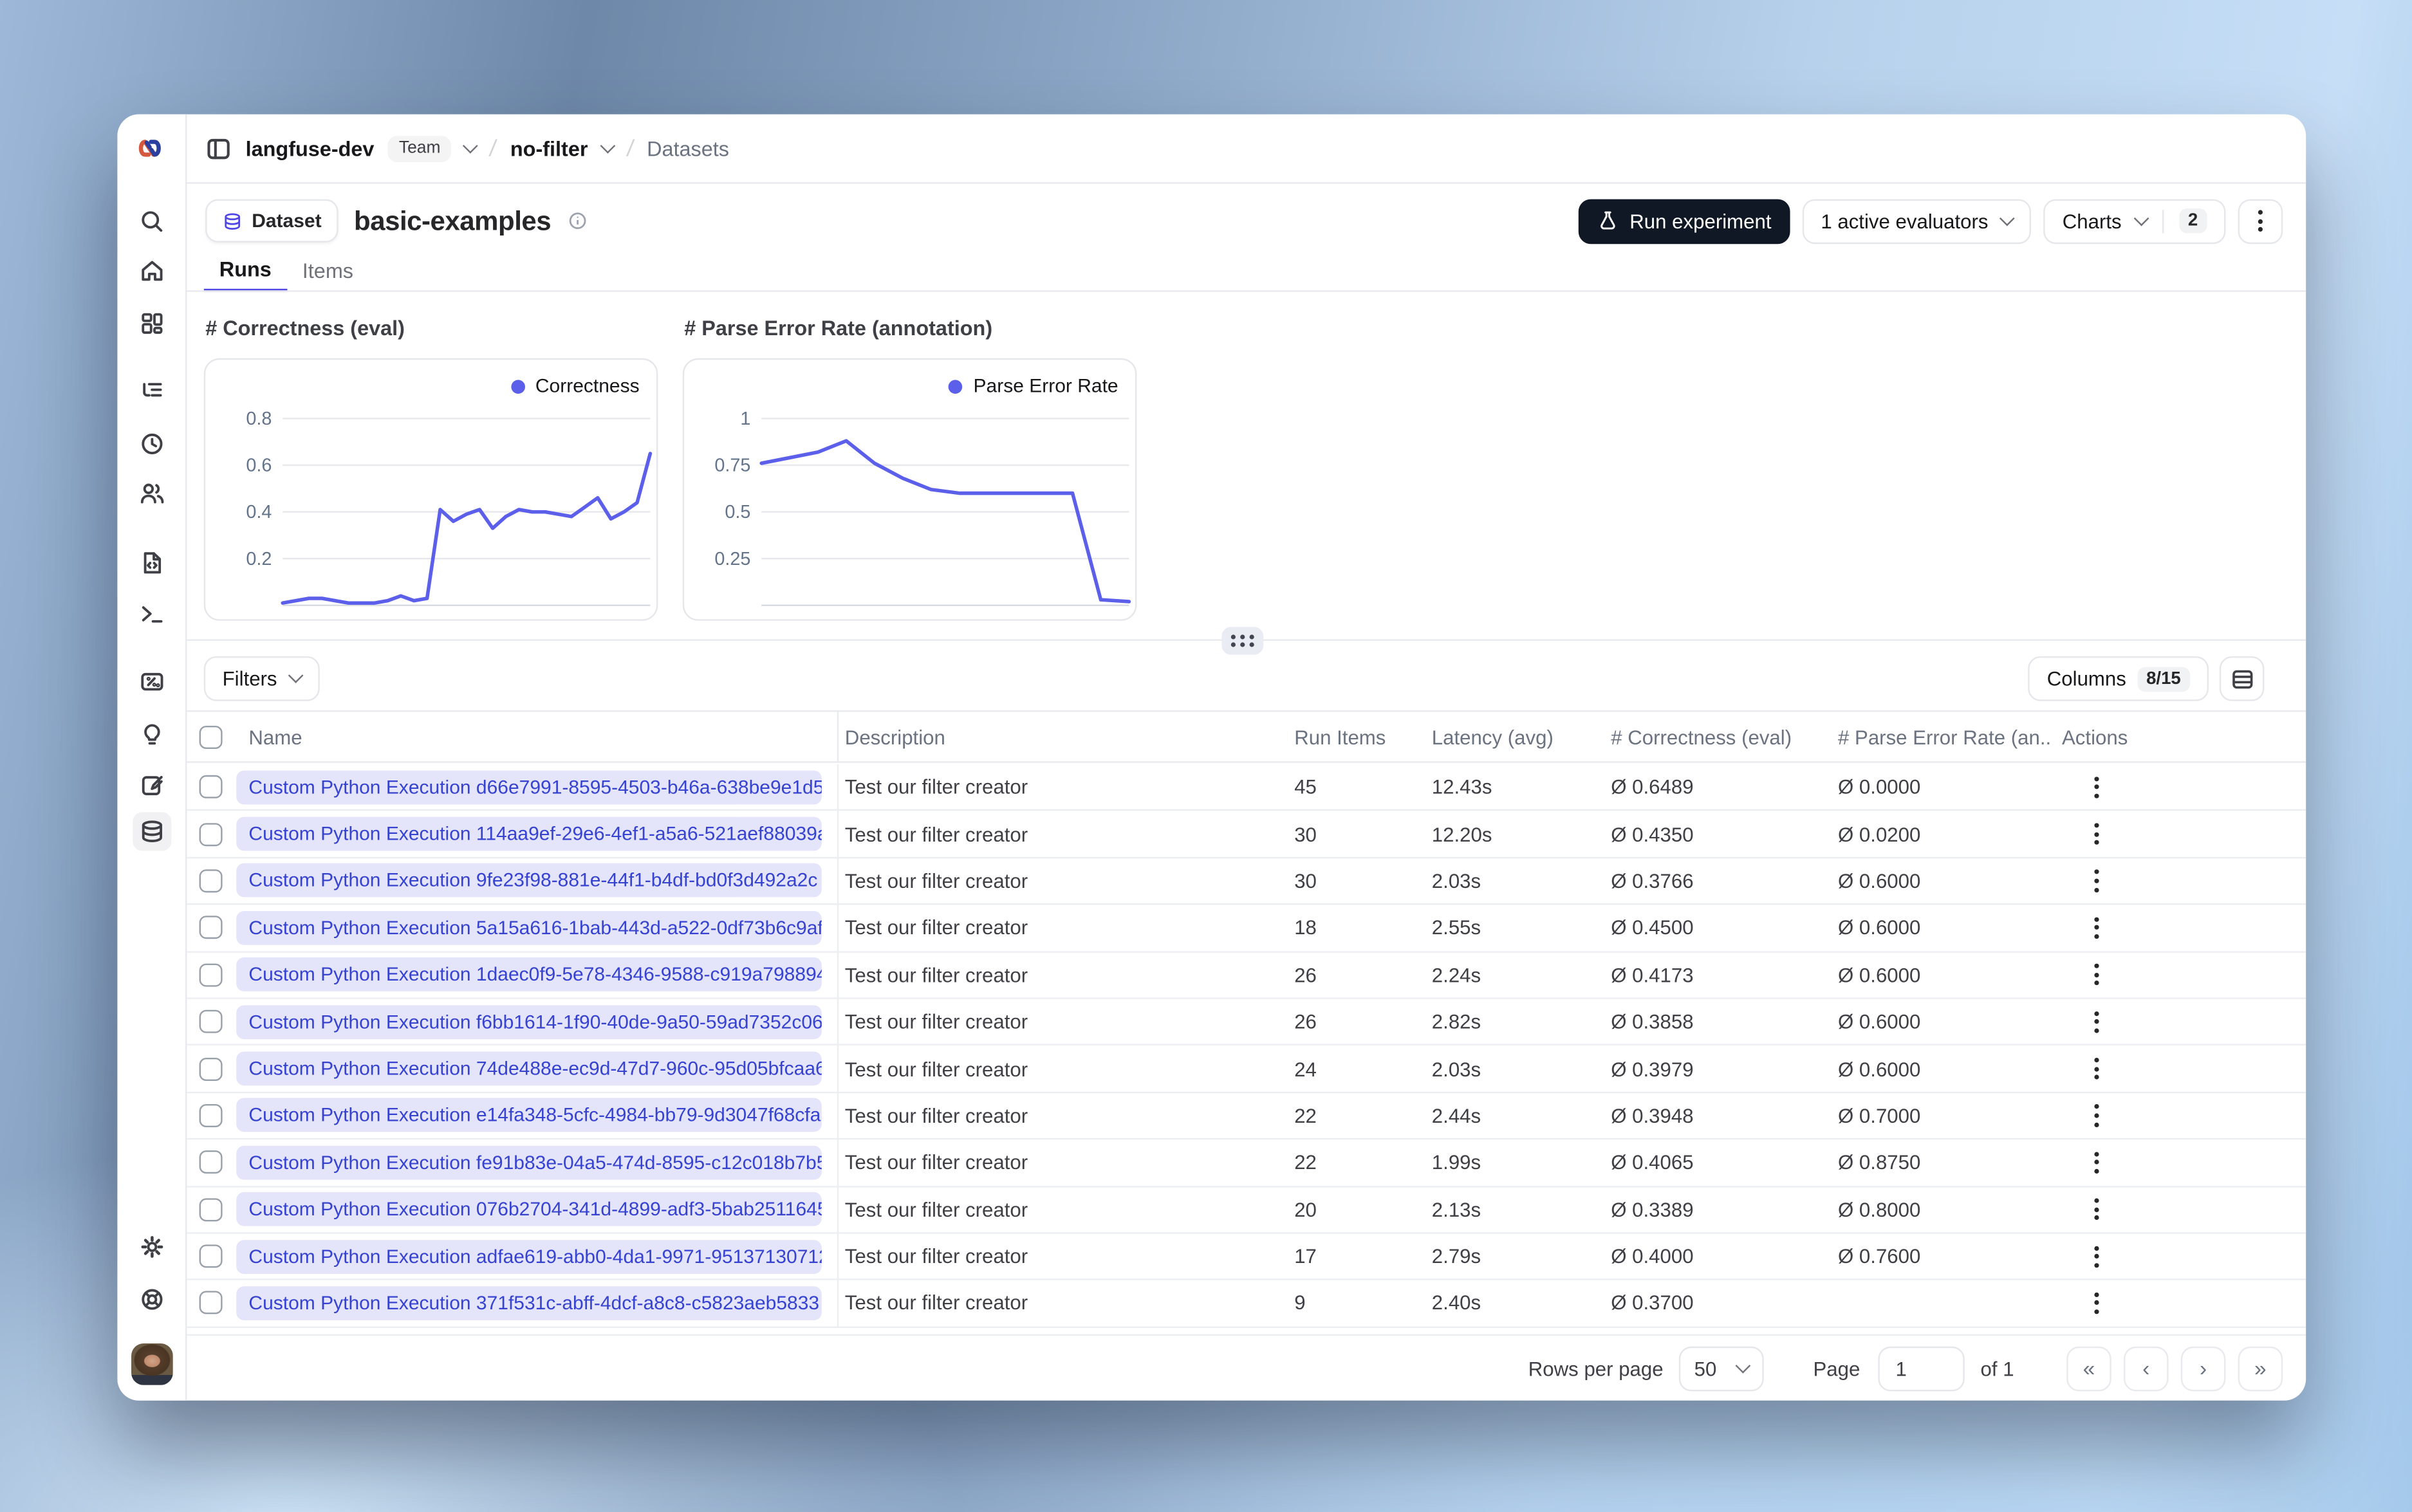 The height and width of the screenshot is (1512, 2412). I want to click on more-actions-button, so click(2260, 220).